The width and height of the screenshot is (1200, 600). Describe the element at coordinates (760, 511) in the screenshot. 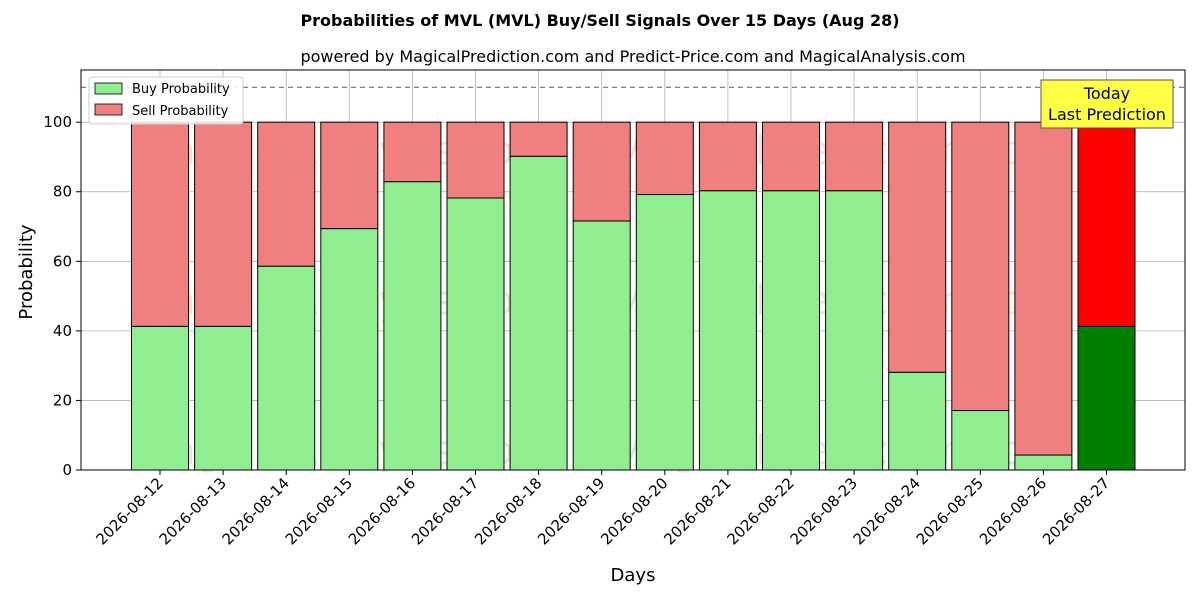

I see `x-tick-label: 2026-08-22` at that location.